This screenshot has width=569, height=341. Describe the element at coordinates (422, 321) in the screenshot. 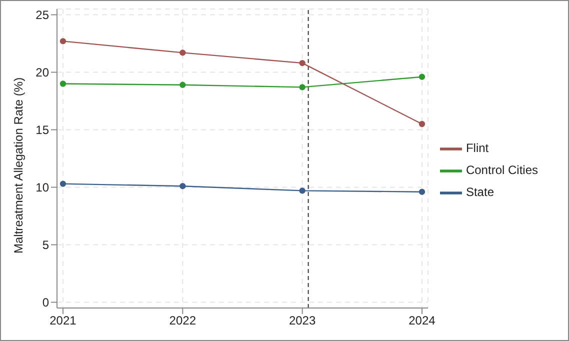

I see `x-tick-label: 2024` at that location.